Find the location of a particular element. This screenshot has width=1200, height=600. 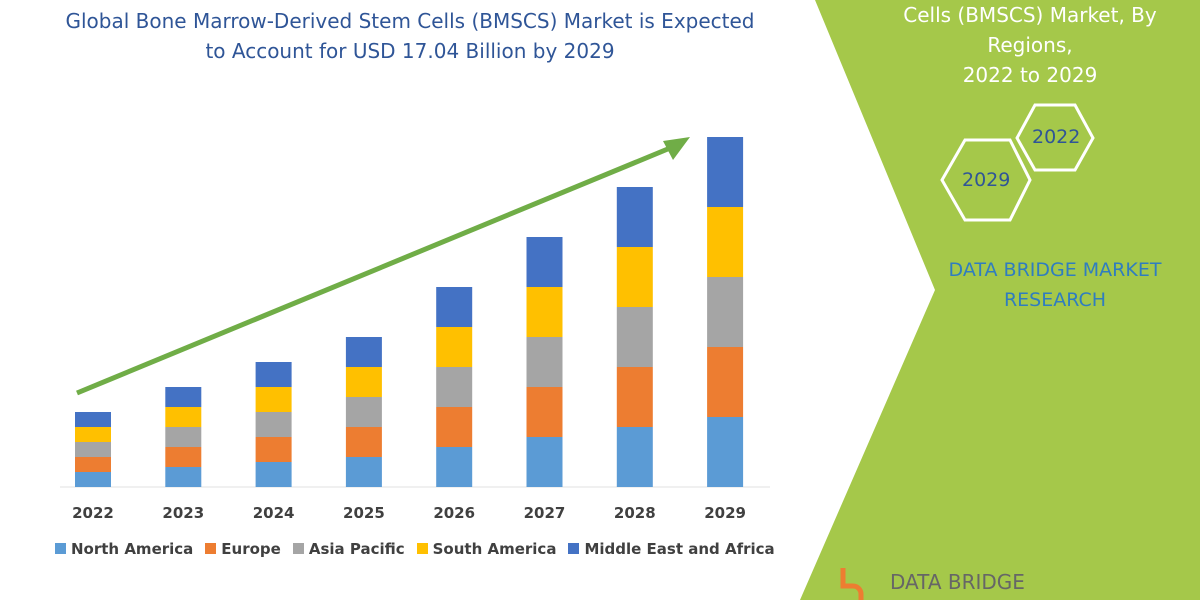

bar-2025-asia-pacific is located at coordinates (363, 412).